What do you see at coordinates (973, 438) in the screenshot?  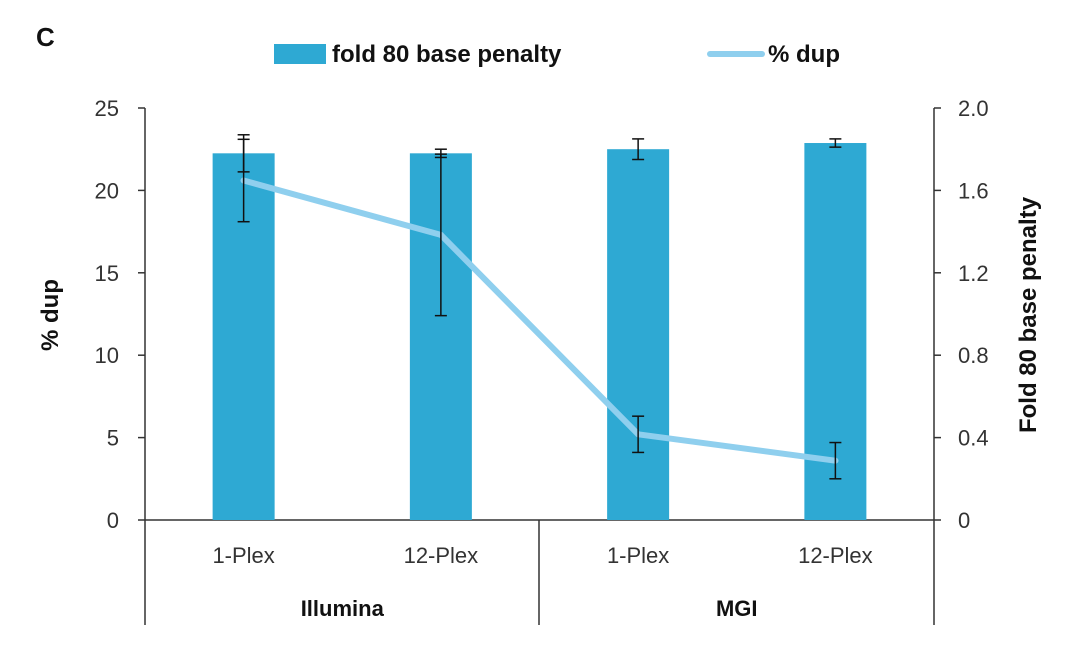 I see `y-right-tick-label: 0.4` at bounding box center [973, 438].